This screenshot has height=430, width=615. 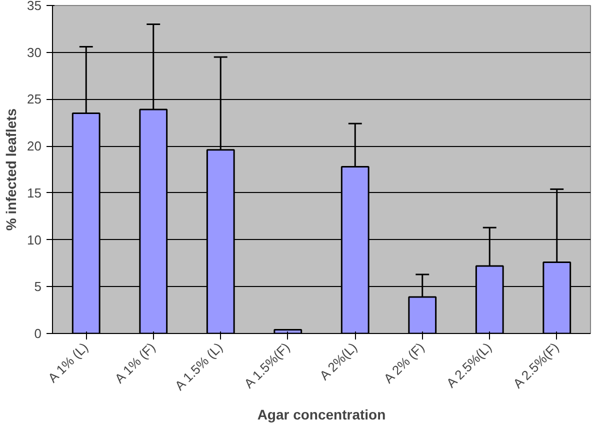 What do you see at coordinates (34, 99) in the screenshot?
I see `y-tick-label: 25` at bounding box center [34, 99].